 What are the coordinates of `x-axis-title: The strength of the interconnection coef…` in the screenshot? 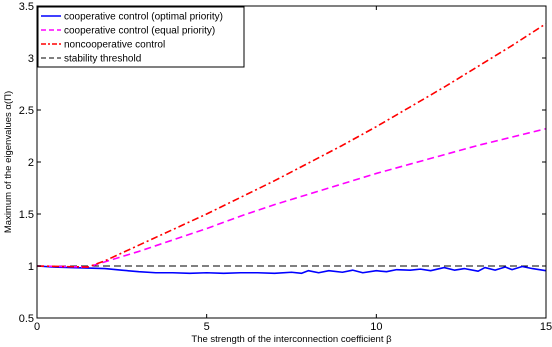 It's located at (291, 339).